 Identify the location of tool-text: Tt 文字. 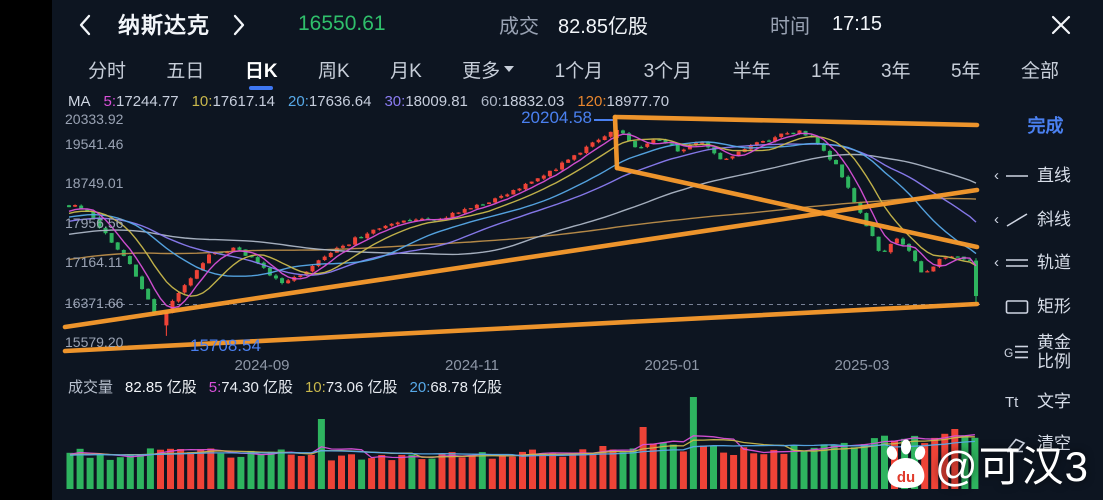
(1032, 401).